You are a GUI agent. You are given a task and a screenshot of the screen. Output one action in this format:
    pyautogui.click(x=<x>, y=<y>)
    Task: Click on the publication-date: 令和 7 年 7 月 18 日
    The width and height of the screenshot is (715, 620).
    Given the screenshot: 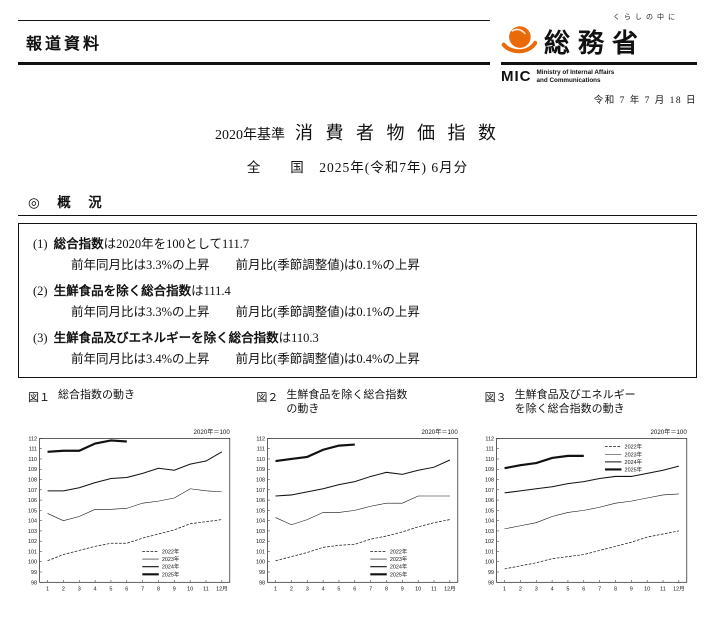 What is the action you would take?
    pyautogui.click(x=645, y=101)
    